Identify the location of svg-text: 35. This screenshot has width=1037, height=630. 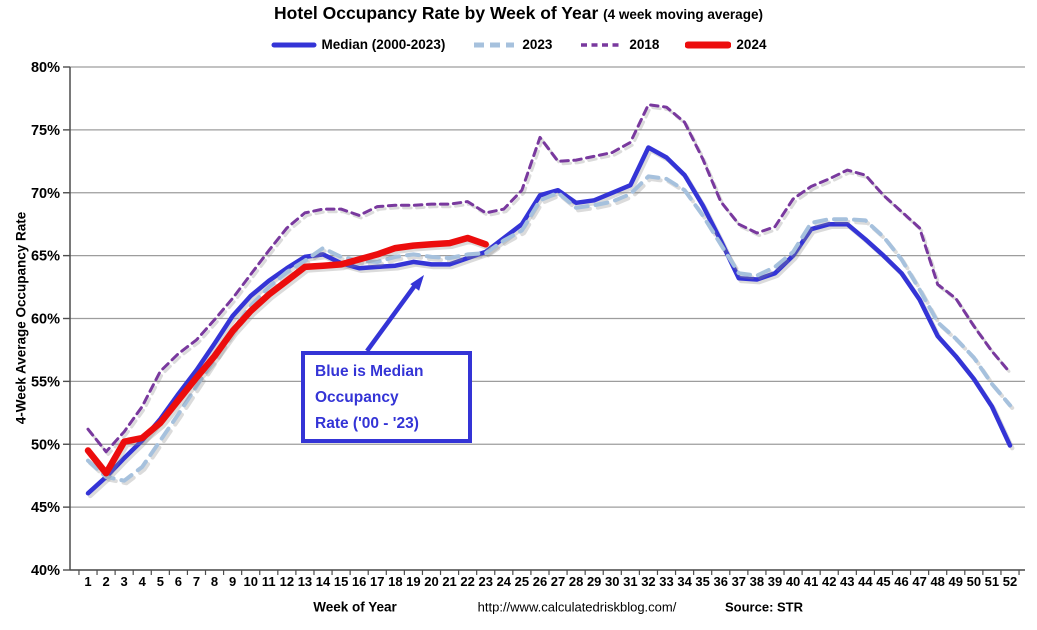
(702, 581).